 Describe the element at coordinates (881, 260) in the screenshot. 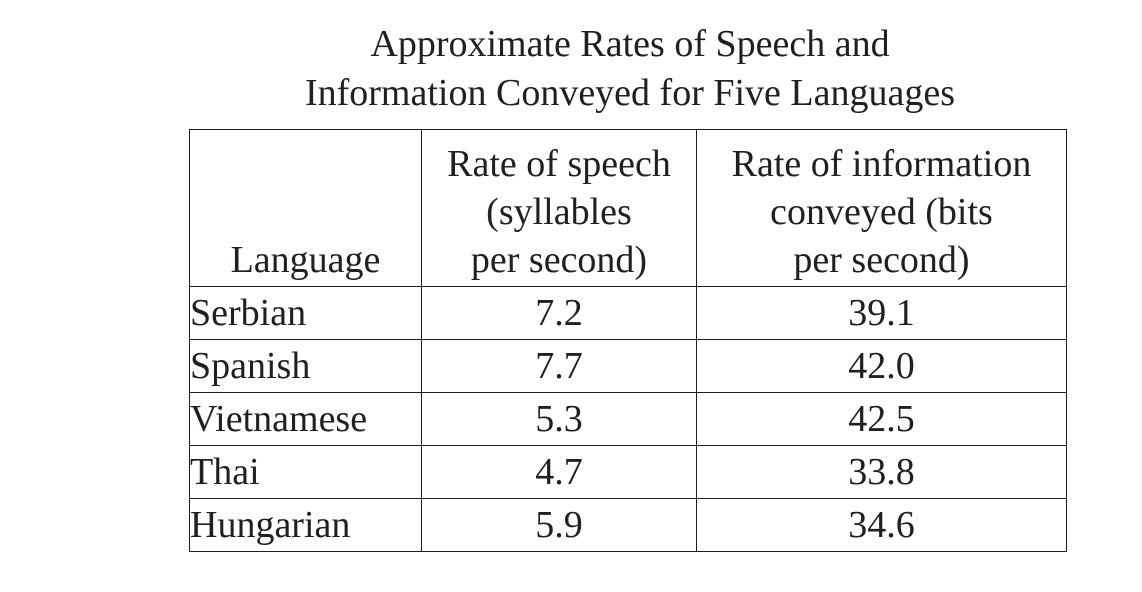

I see `header-info-rate-line-3: per second)` at that location.